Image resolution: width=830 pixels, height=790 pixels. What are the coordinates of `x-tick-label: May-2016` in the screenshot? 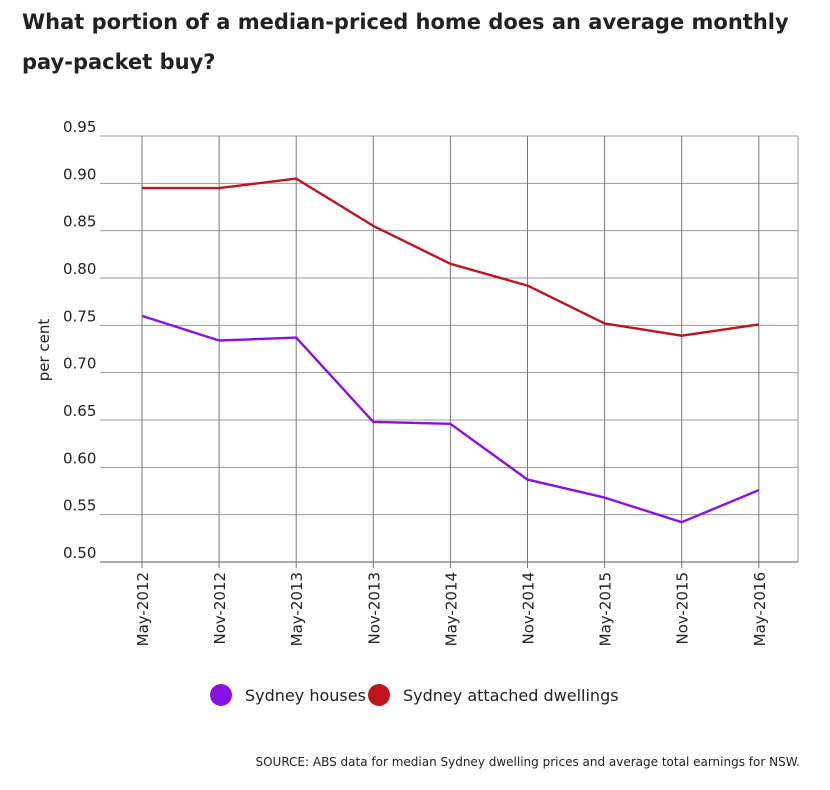 It's located at (760, 609).